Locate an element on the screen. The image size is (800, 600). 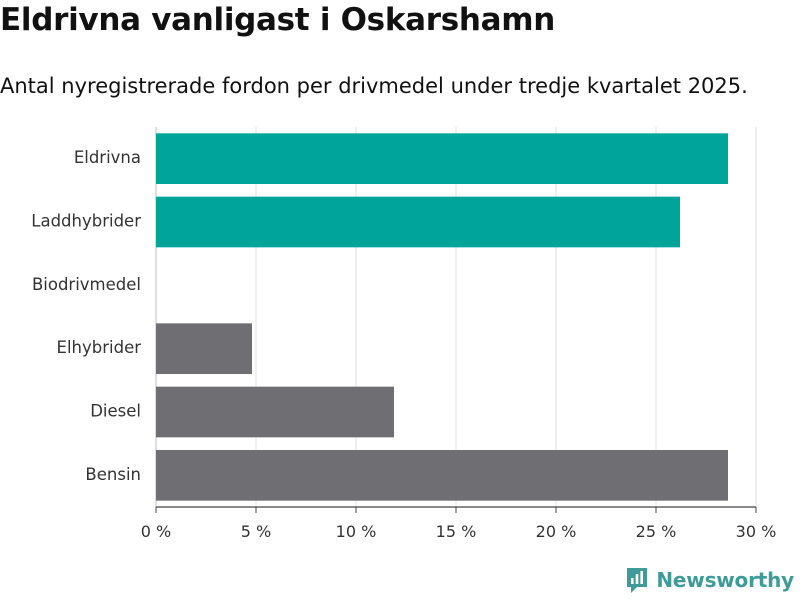
x-tick-label: 10 % is located at coordinates (356, 531).